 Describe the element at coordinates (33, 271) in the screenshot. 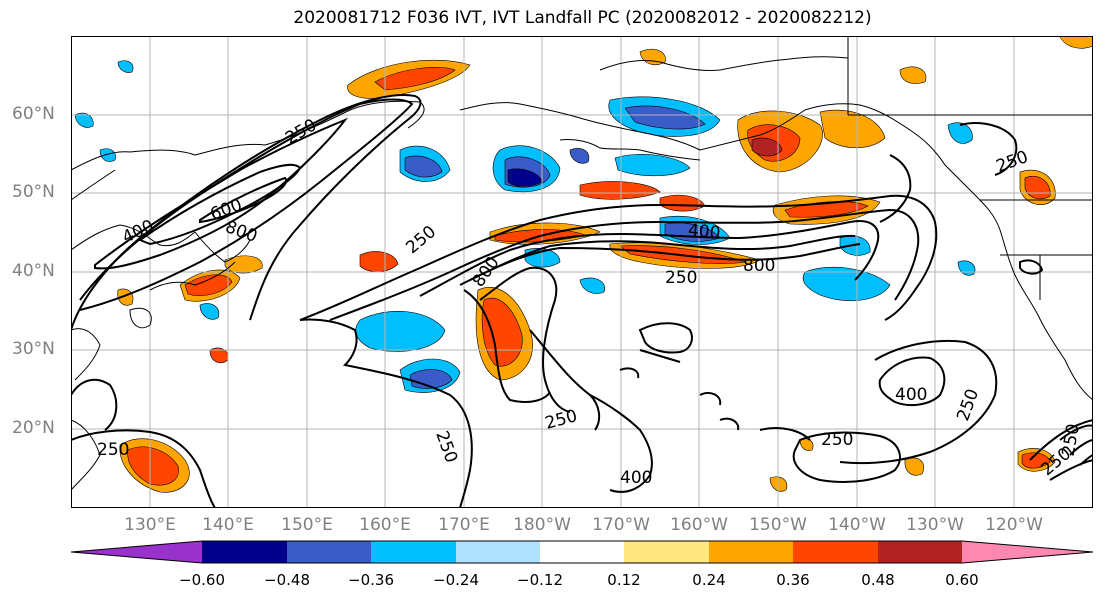

I see `lat-label-40n: 40°N` at that location.